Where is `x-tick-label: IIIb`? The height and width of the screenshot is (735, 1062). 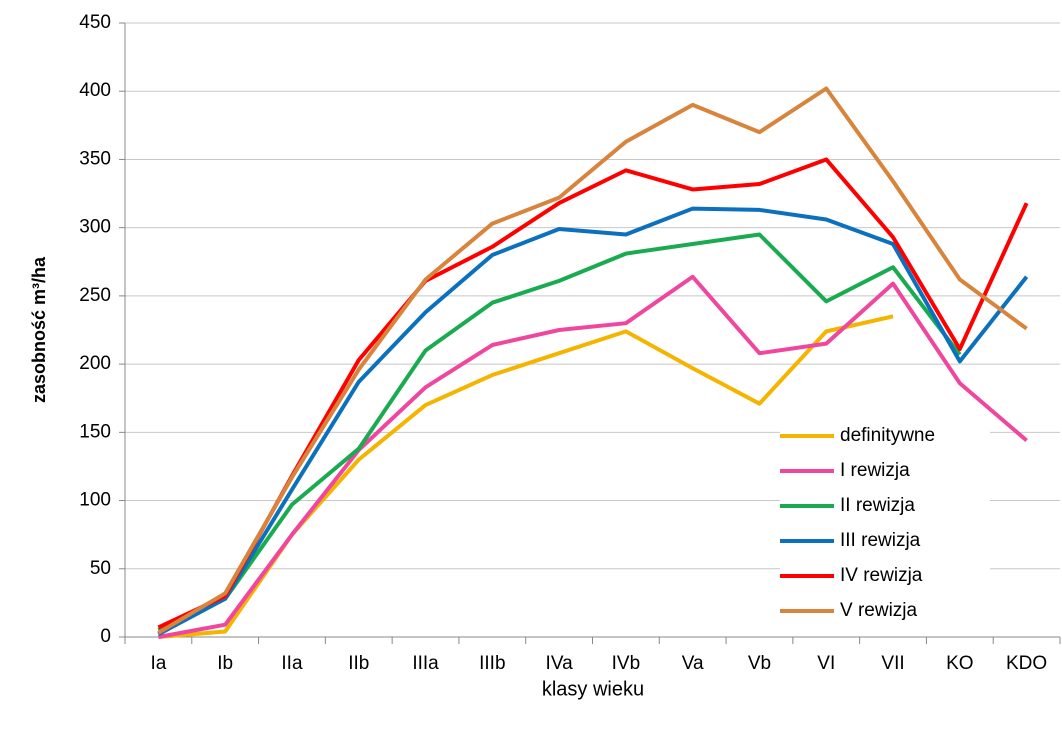 x-tick-label: IIIb is located at coordinates (492, 663).